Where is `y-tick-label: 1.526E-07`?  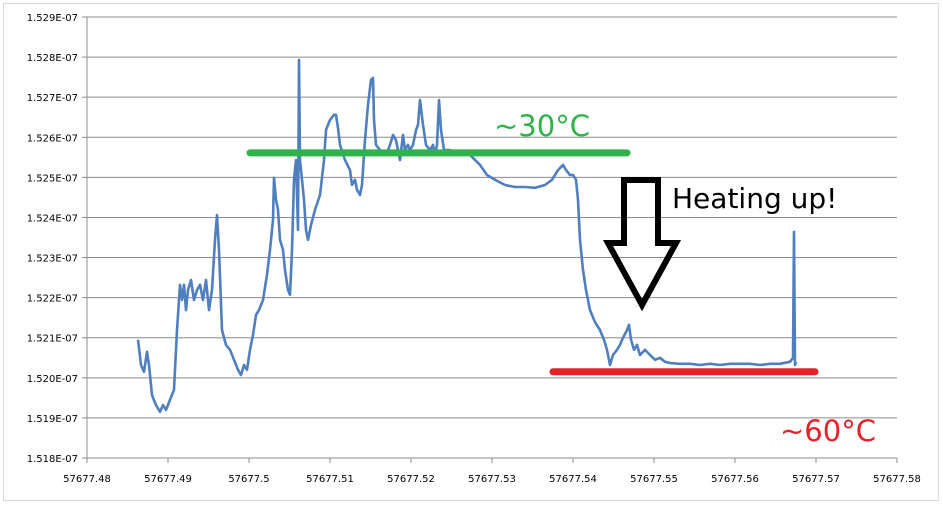
y-tick-label: 1.526E-07 is located at coordinates (52, 138).